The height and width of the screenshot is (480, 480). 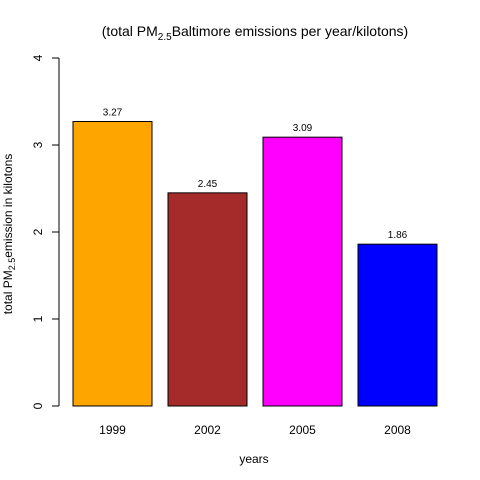 I want to click on y-axis: 0 1 2 3 4, so click(x=45, y=231).